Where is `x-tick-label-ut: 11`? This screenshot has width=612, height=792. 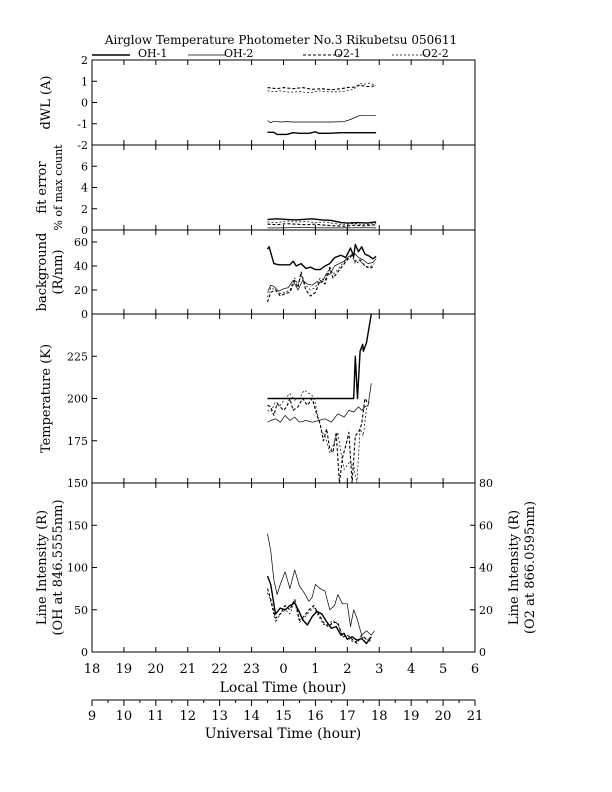
x-tick-label-ut: 11 is located at coordinates (156, 716).